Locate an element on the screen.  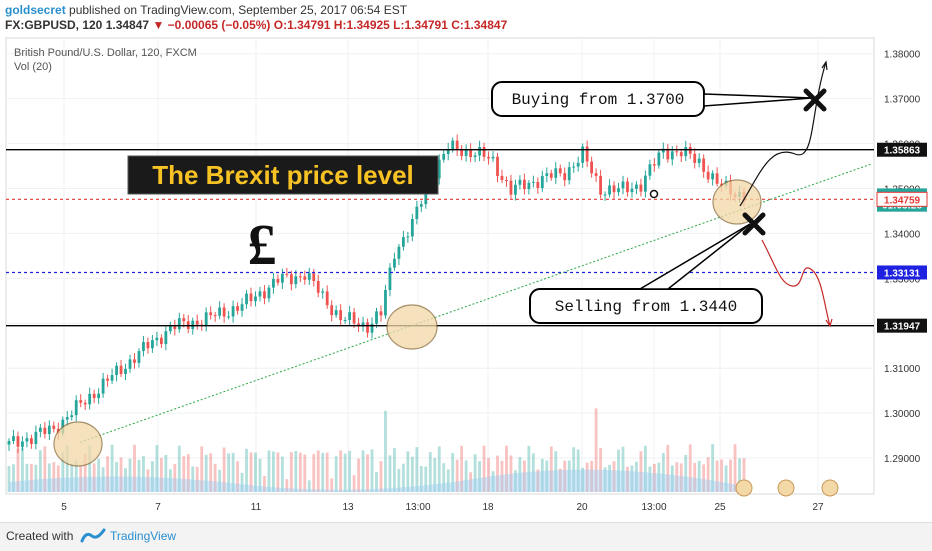
arrowhead-down-icon is located at coordinates (829, 323).